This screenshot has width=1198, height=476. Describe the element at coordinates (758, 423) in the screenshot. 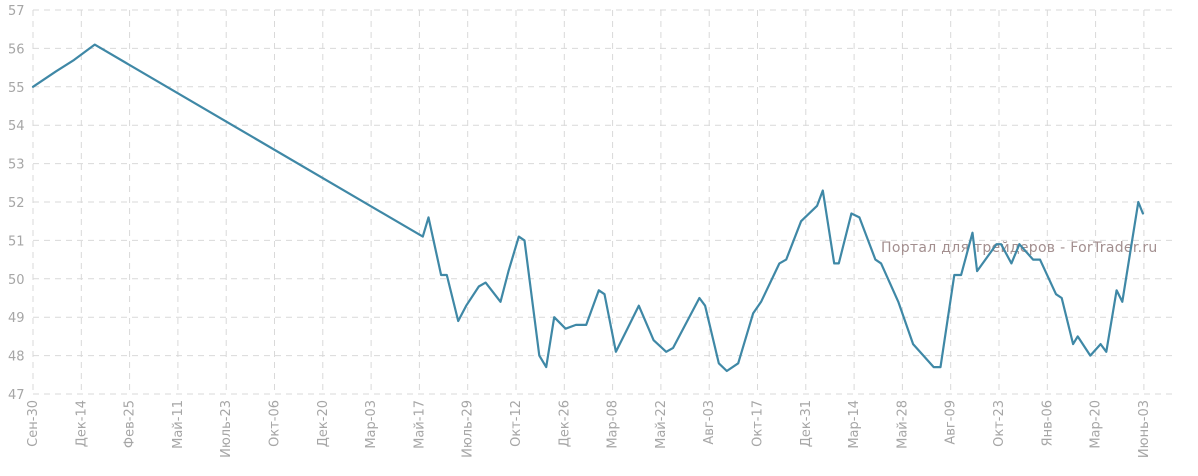

I see `x-tick-label: Окт-17` at that location.